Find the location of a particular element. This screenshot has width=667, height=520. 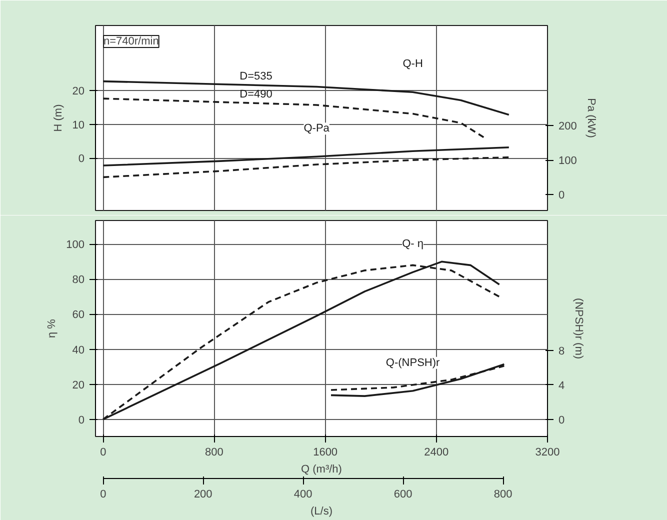

y2-tick-label: 4 is located at coordinates (561, 386).